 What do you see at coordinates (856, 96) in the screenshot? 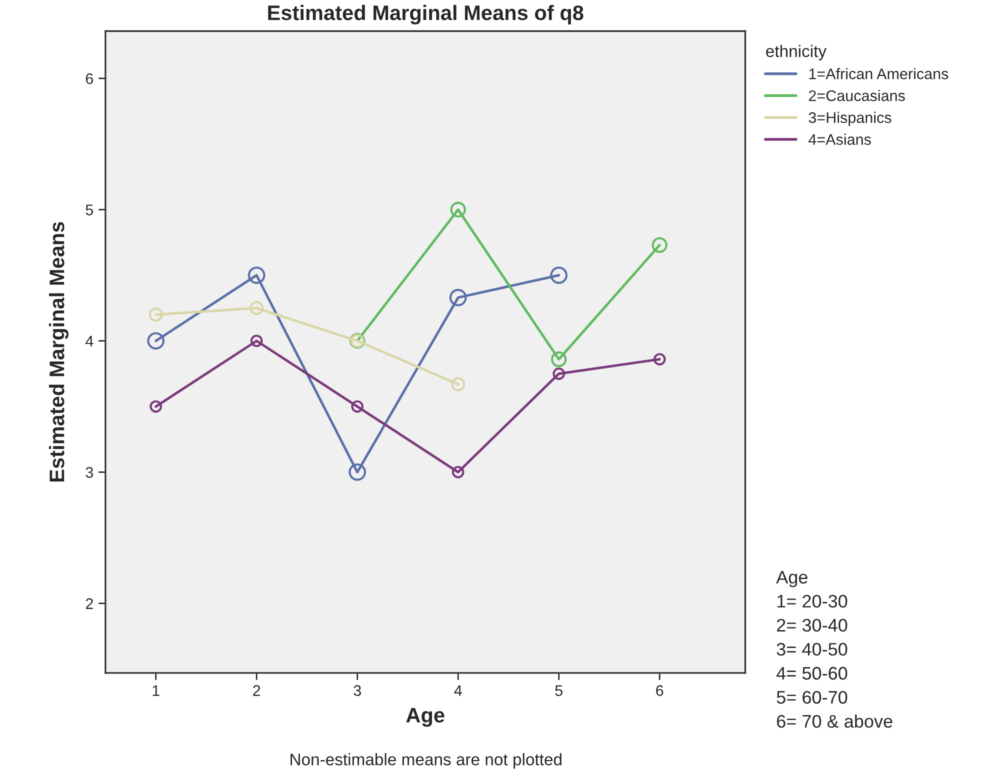
I see `legend-label: 2=Caucasians` at bounding box center [856, 96].